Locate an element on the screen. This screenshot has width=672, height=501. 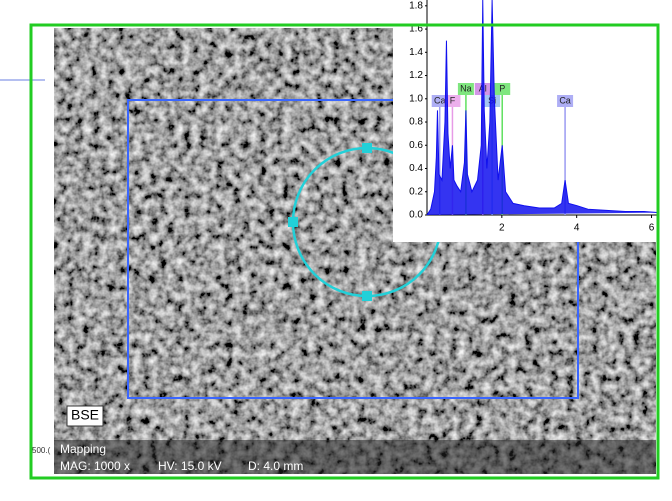
mag-label: MAG: 1000 x is located at coordinates (95, 466).